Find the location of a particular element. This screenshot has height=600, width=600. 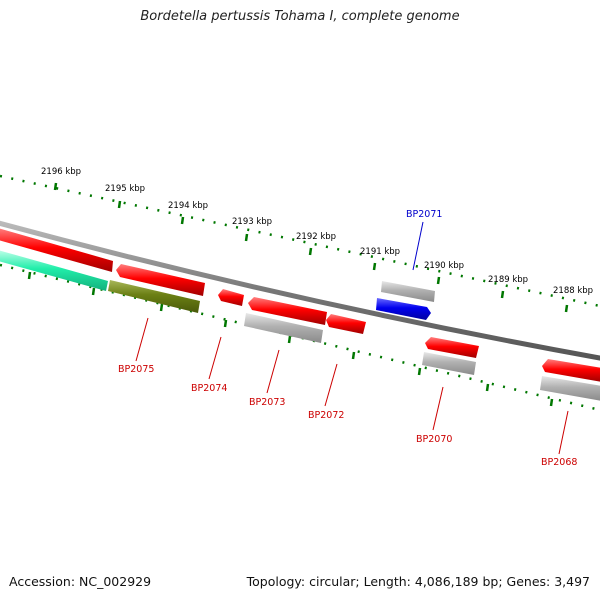

scale-label: 2192 kbp is located at coordinates (316, 237).